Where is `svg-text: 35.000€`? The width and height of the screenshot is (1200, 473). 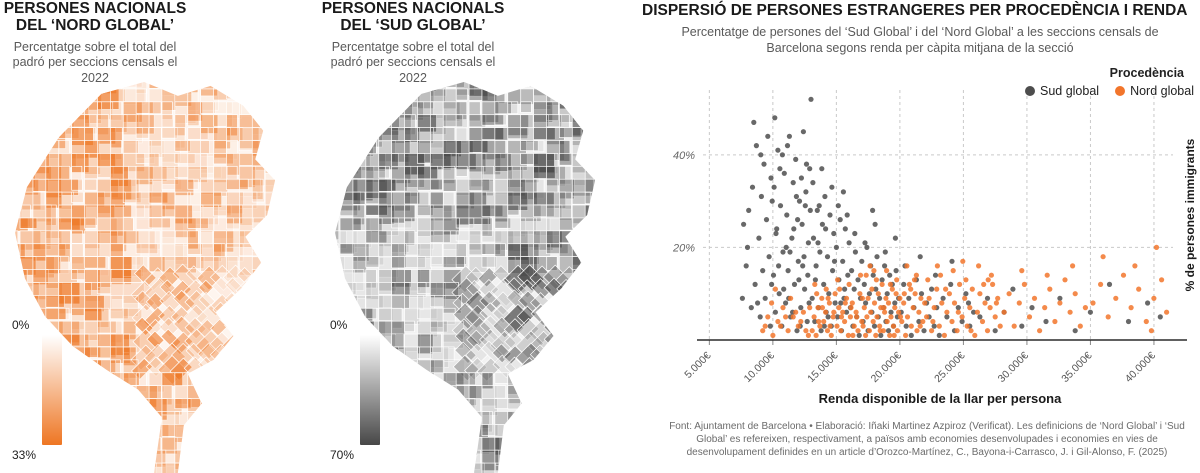 svg-text: 35.000€ is located at coordinates (1076, 367).